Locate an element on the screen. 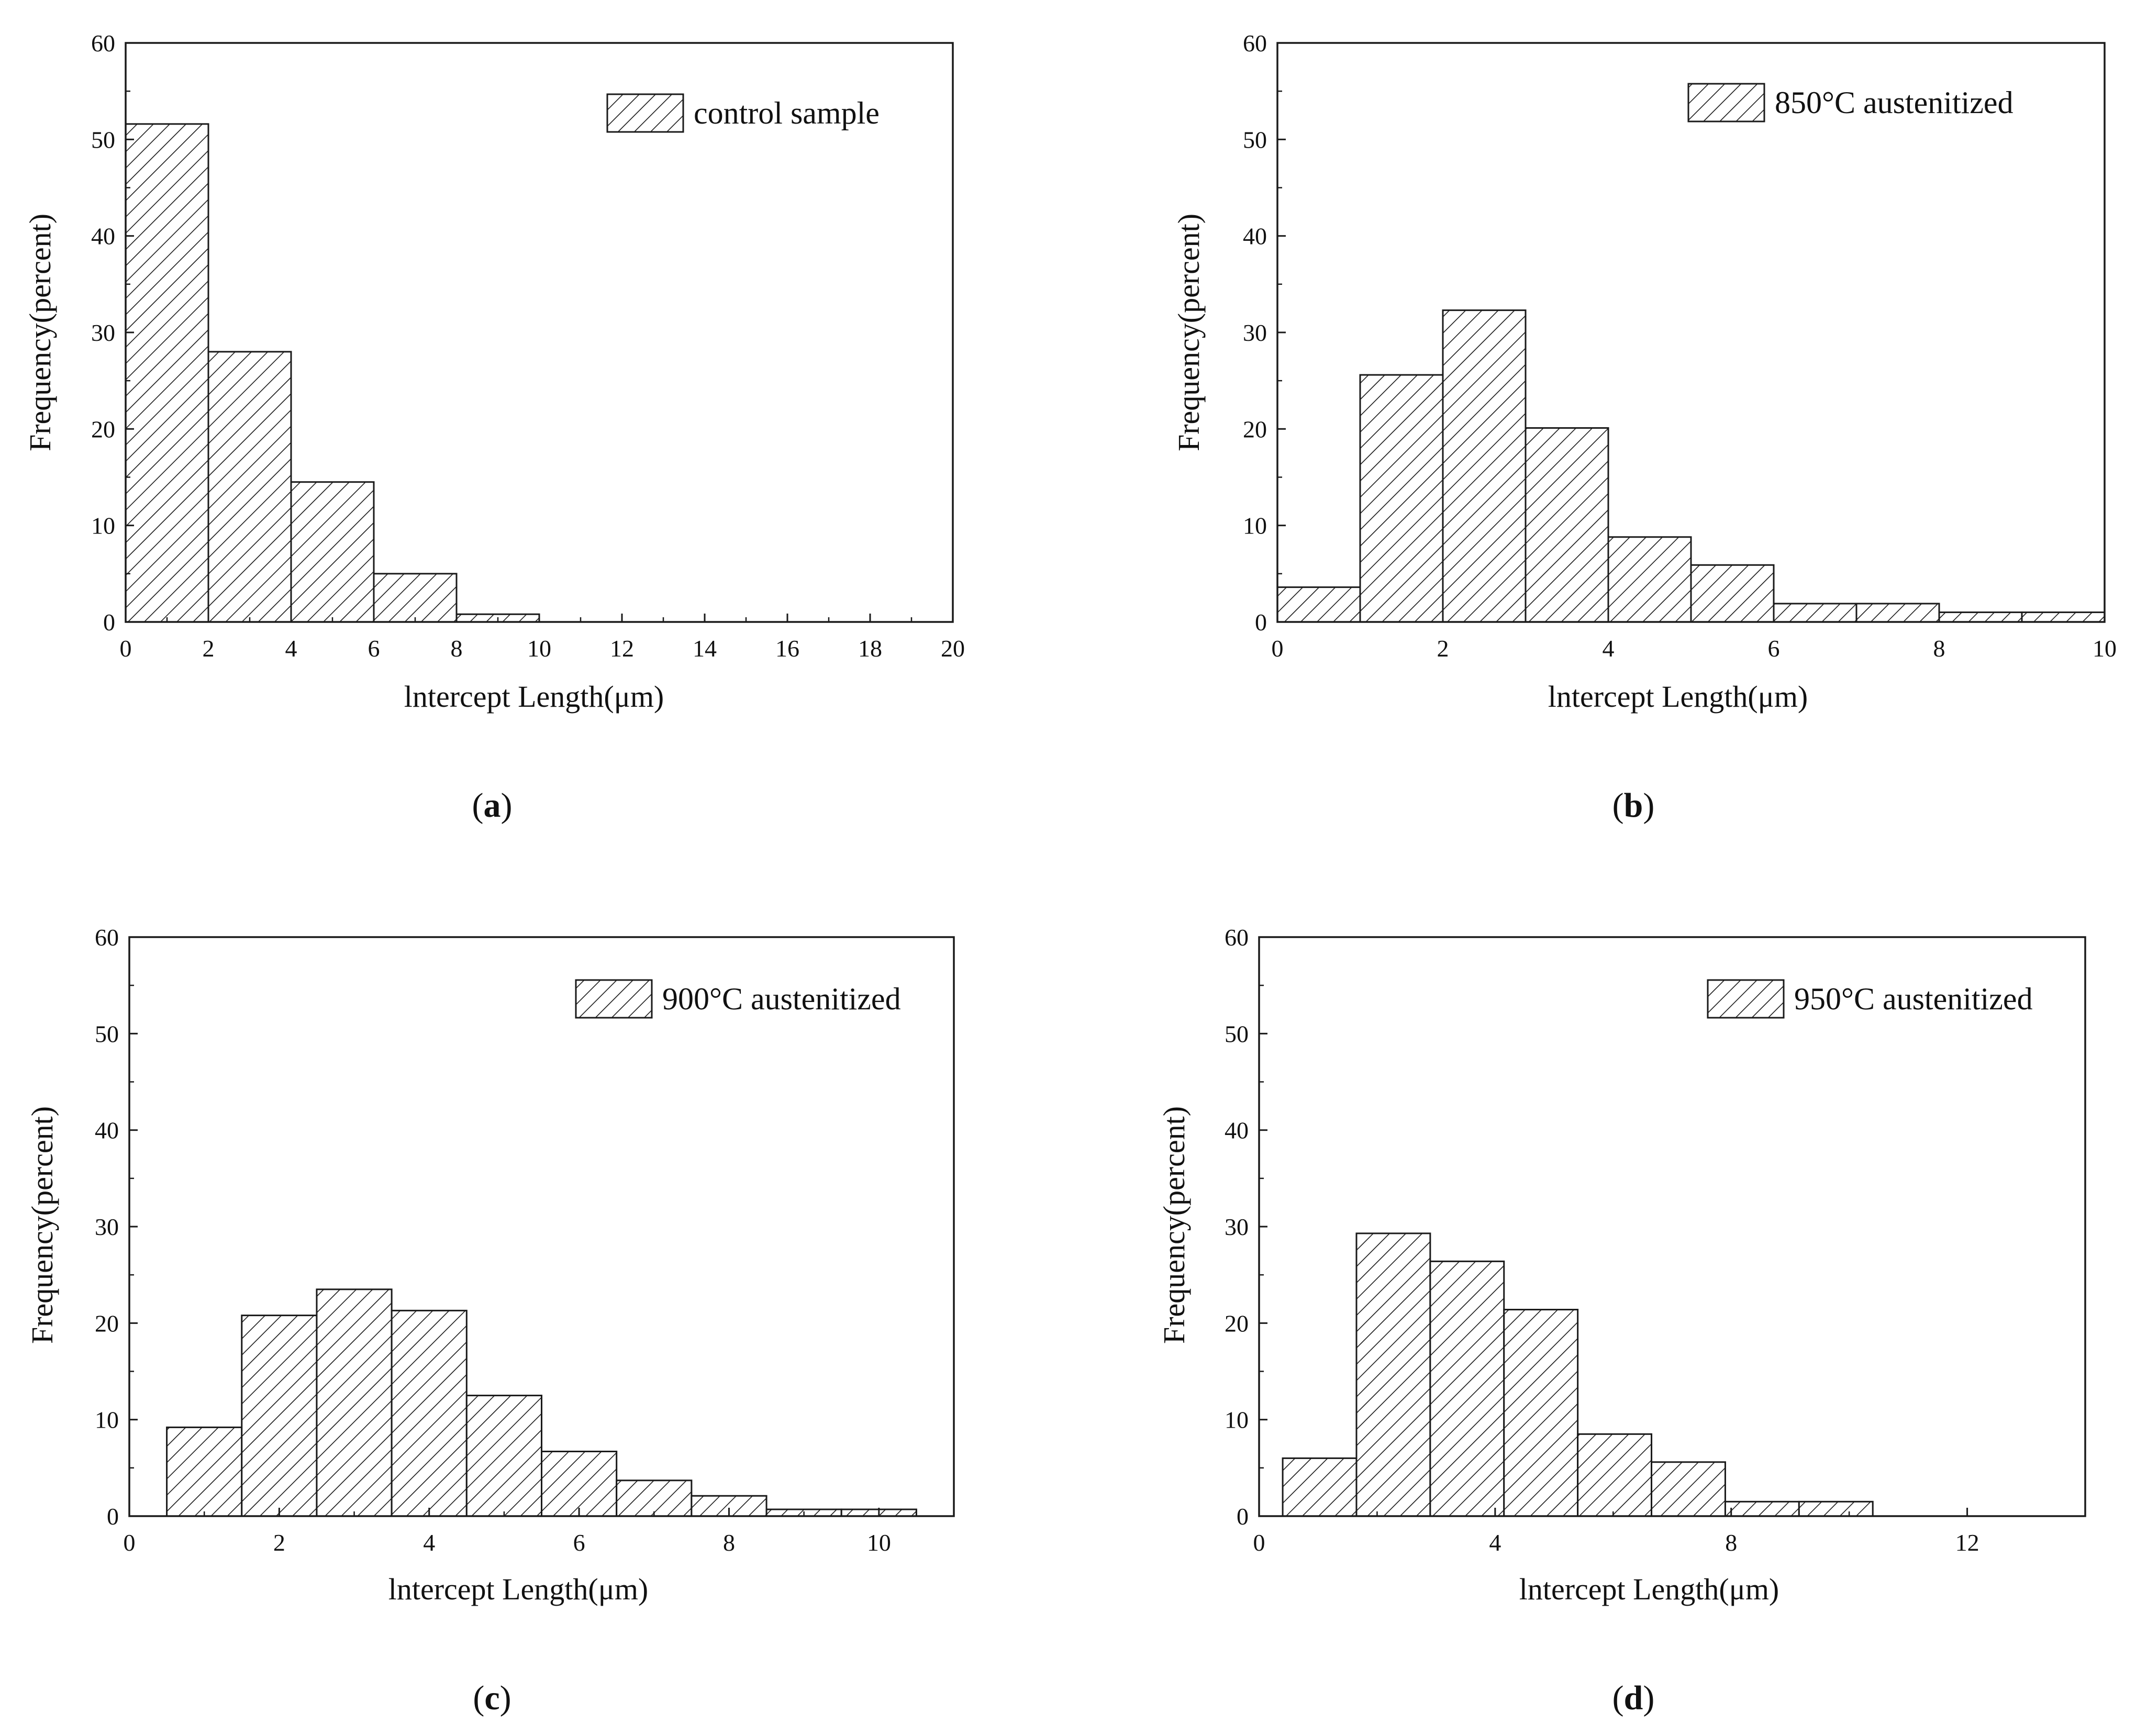 This screenshot has width=2136, height=1736. panel-c-ylabel: Frequency(percent) is located at coordinates (42, 1225).